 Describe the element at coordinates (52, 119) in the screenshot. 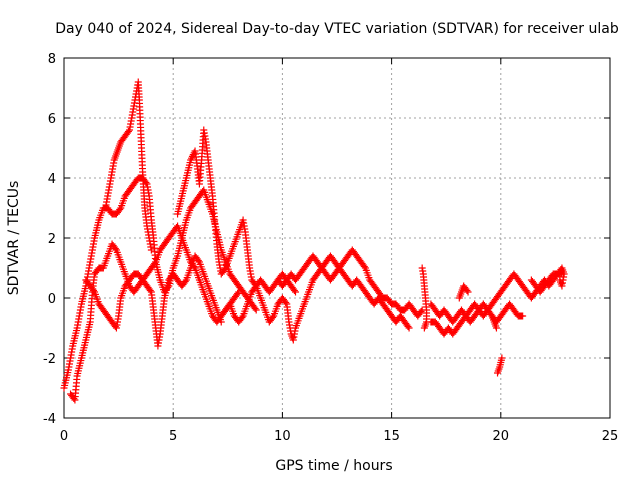

I see `y-tick-label: 6` at that location.